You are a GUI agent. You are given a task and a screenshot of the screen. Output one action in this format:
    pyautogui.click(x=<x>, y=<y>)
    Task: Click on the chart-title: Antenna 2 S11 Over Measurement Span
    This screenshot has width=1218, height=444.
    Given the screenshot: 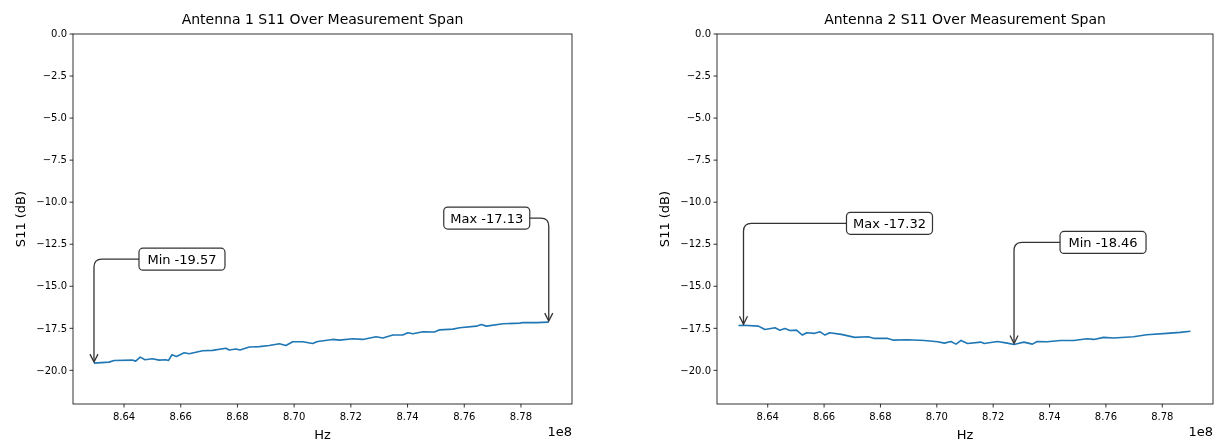 What is the action you would take?
    pyautogui.click(x=965, y=19)
    